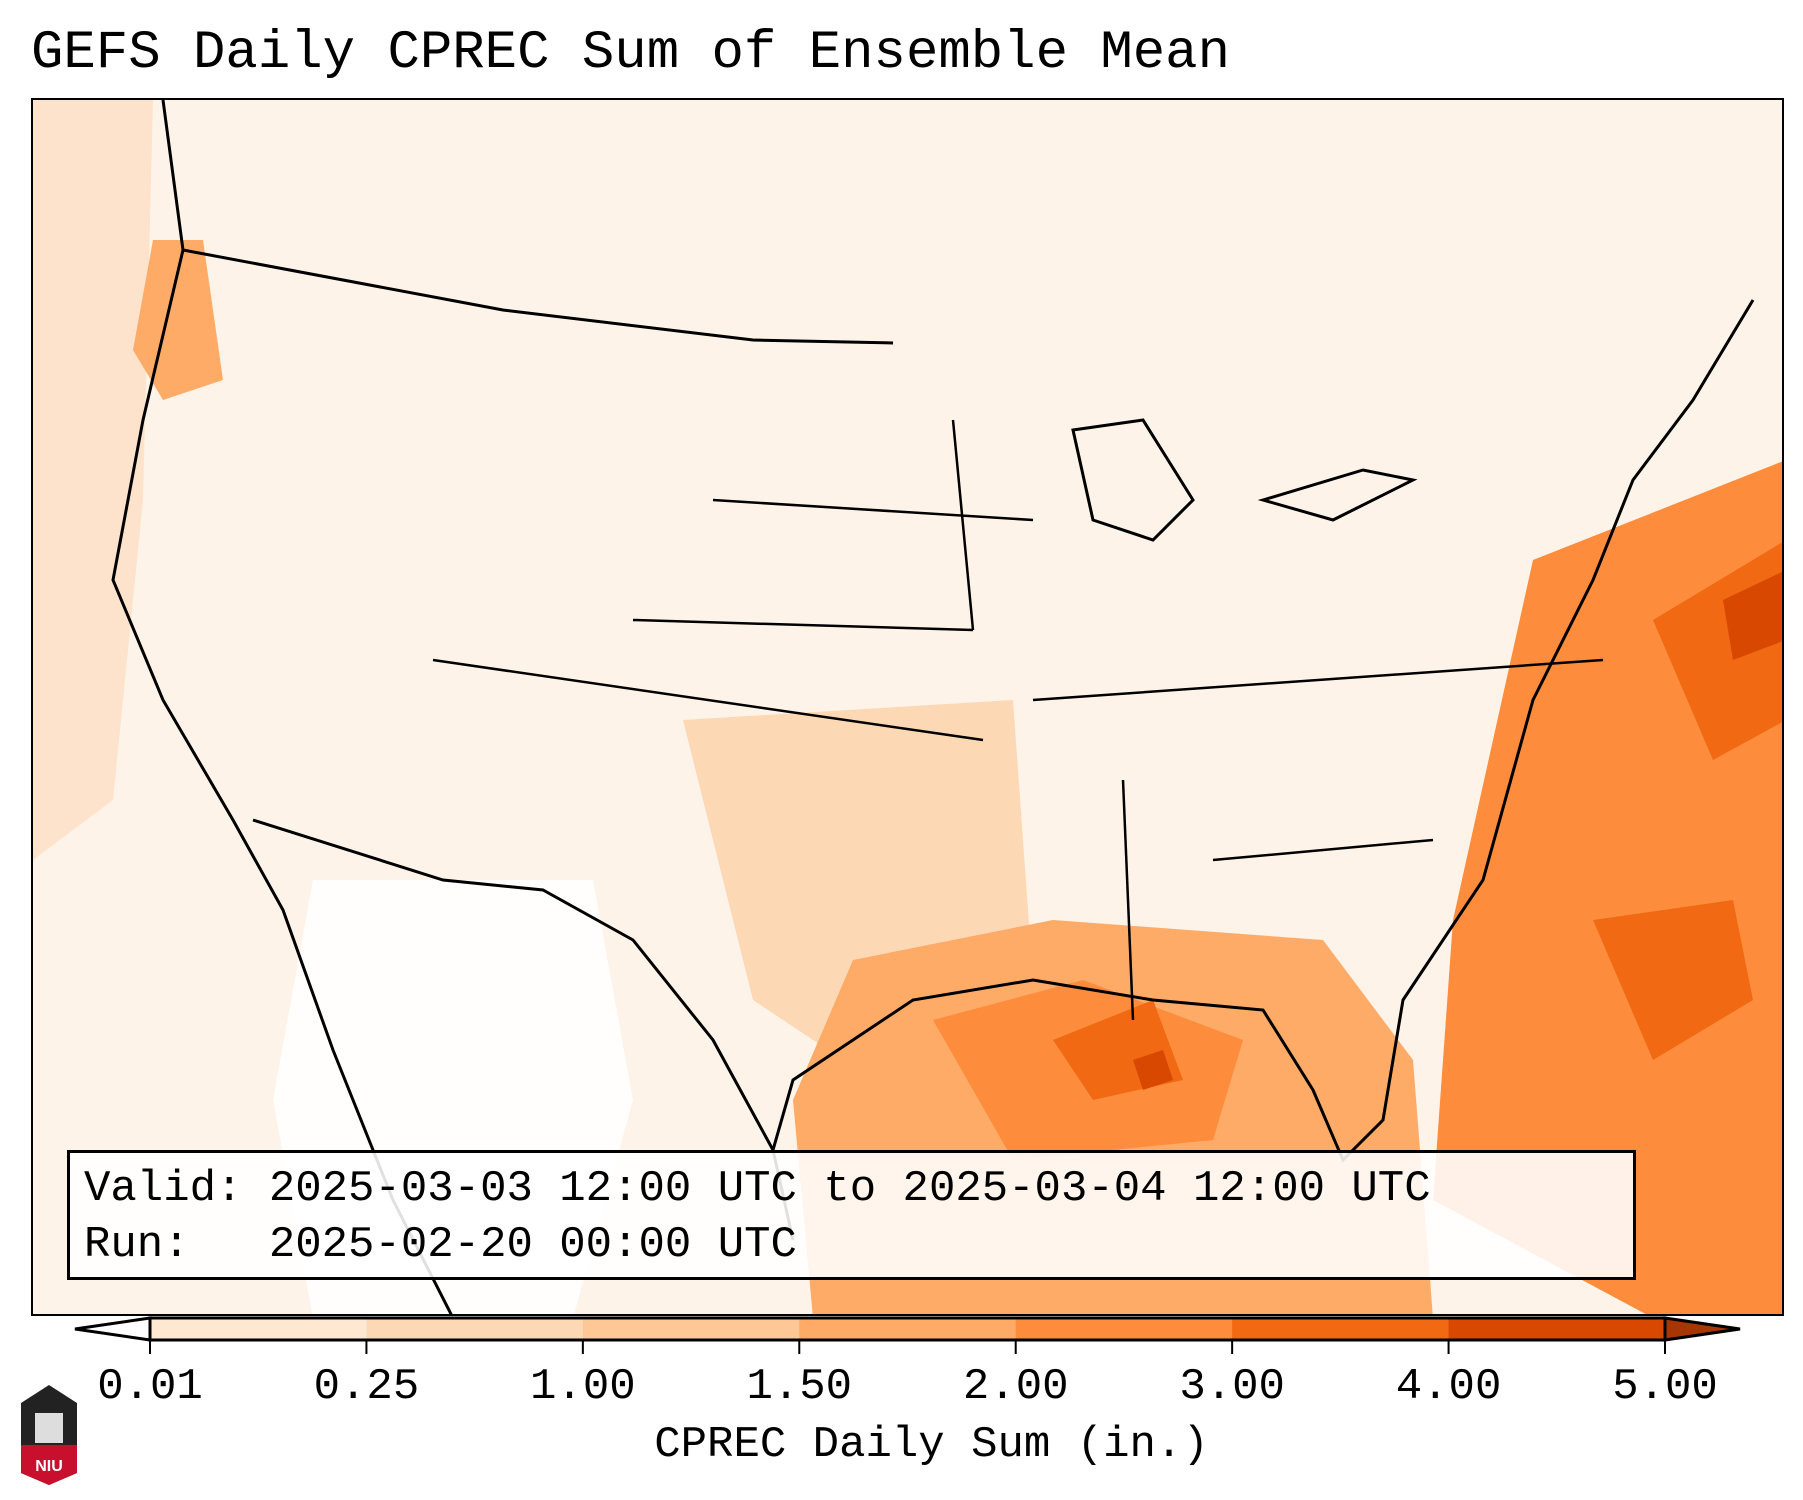  I want to click on gulf-max-area, so click(1153, 1070).